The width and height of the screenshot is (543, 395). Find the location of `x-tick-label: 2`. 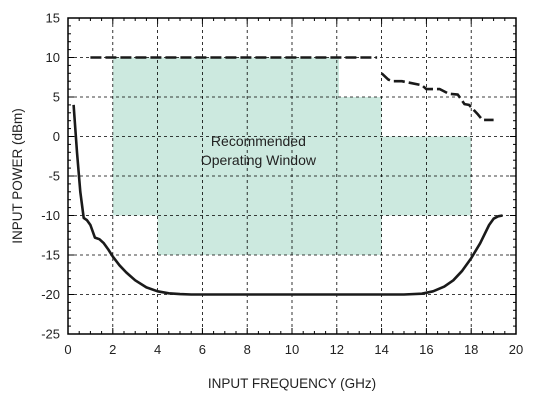

x-tick-label: 2 is located at coordinates (112, 349).